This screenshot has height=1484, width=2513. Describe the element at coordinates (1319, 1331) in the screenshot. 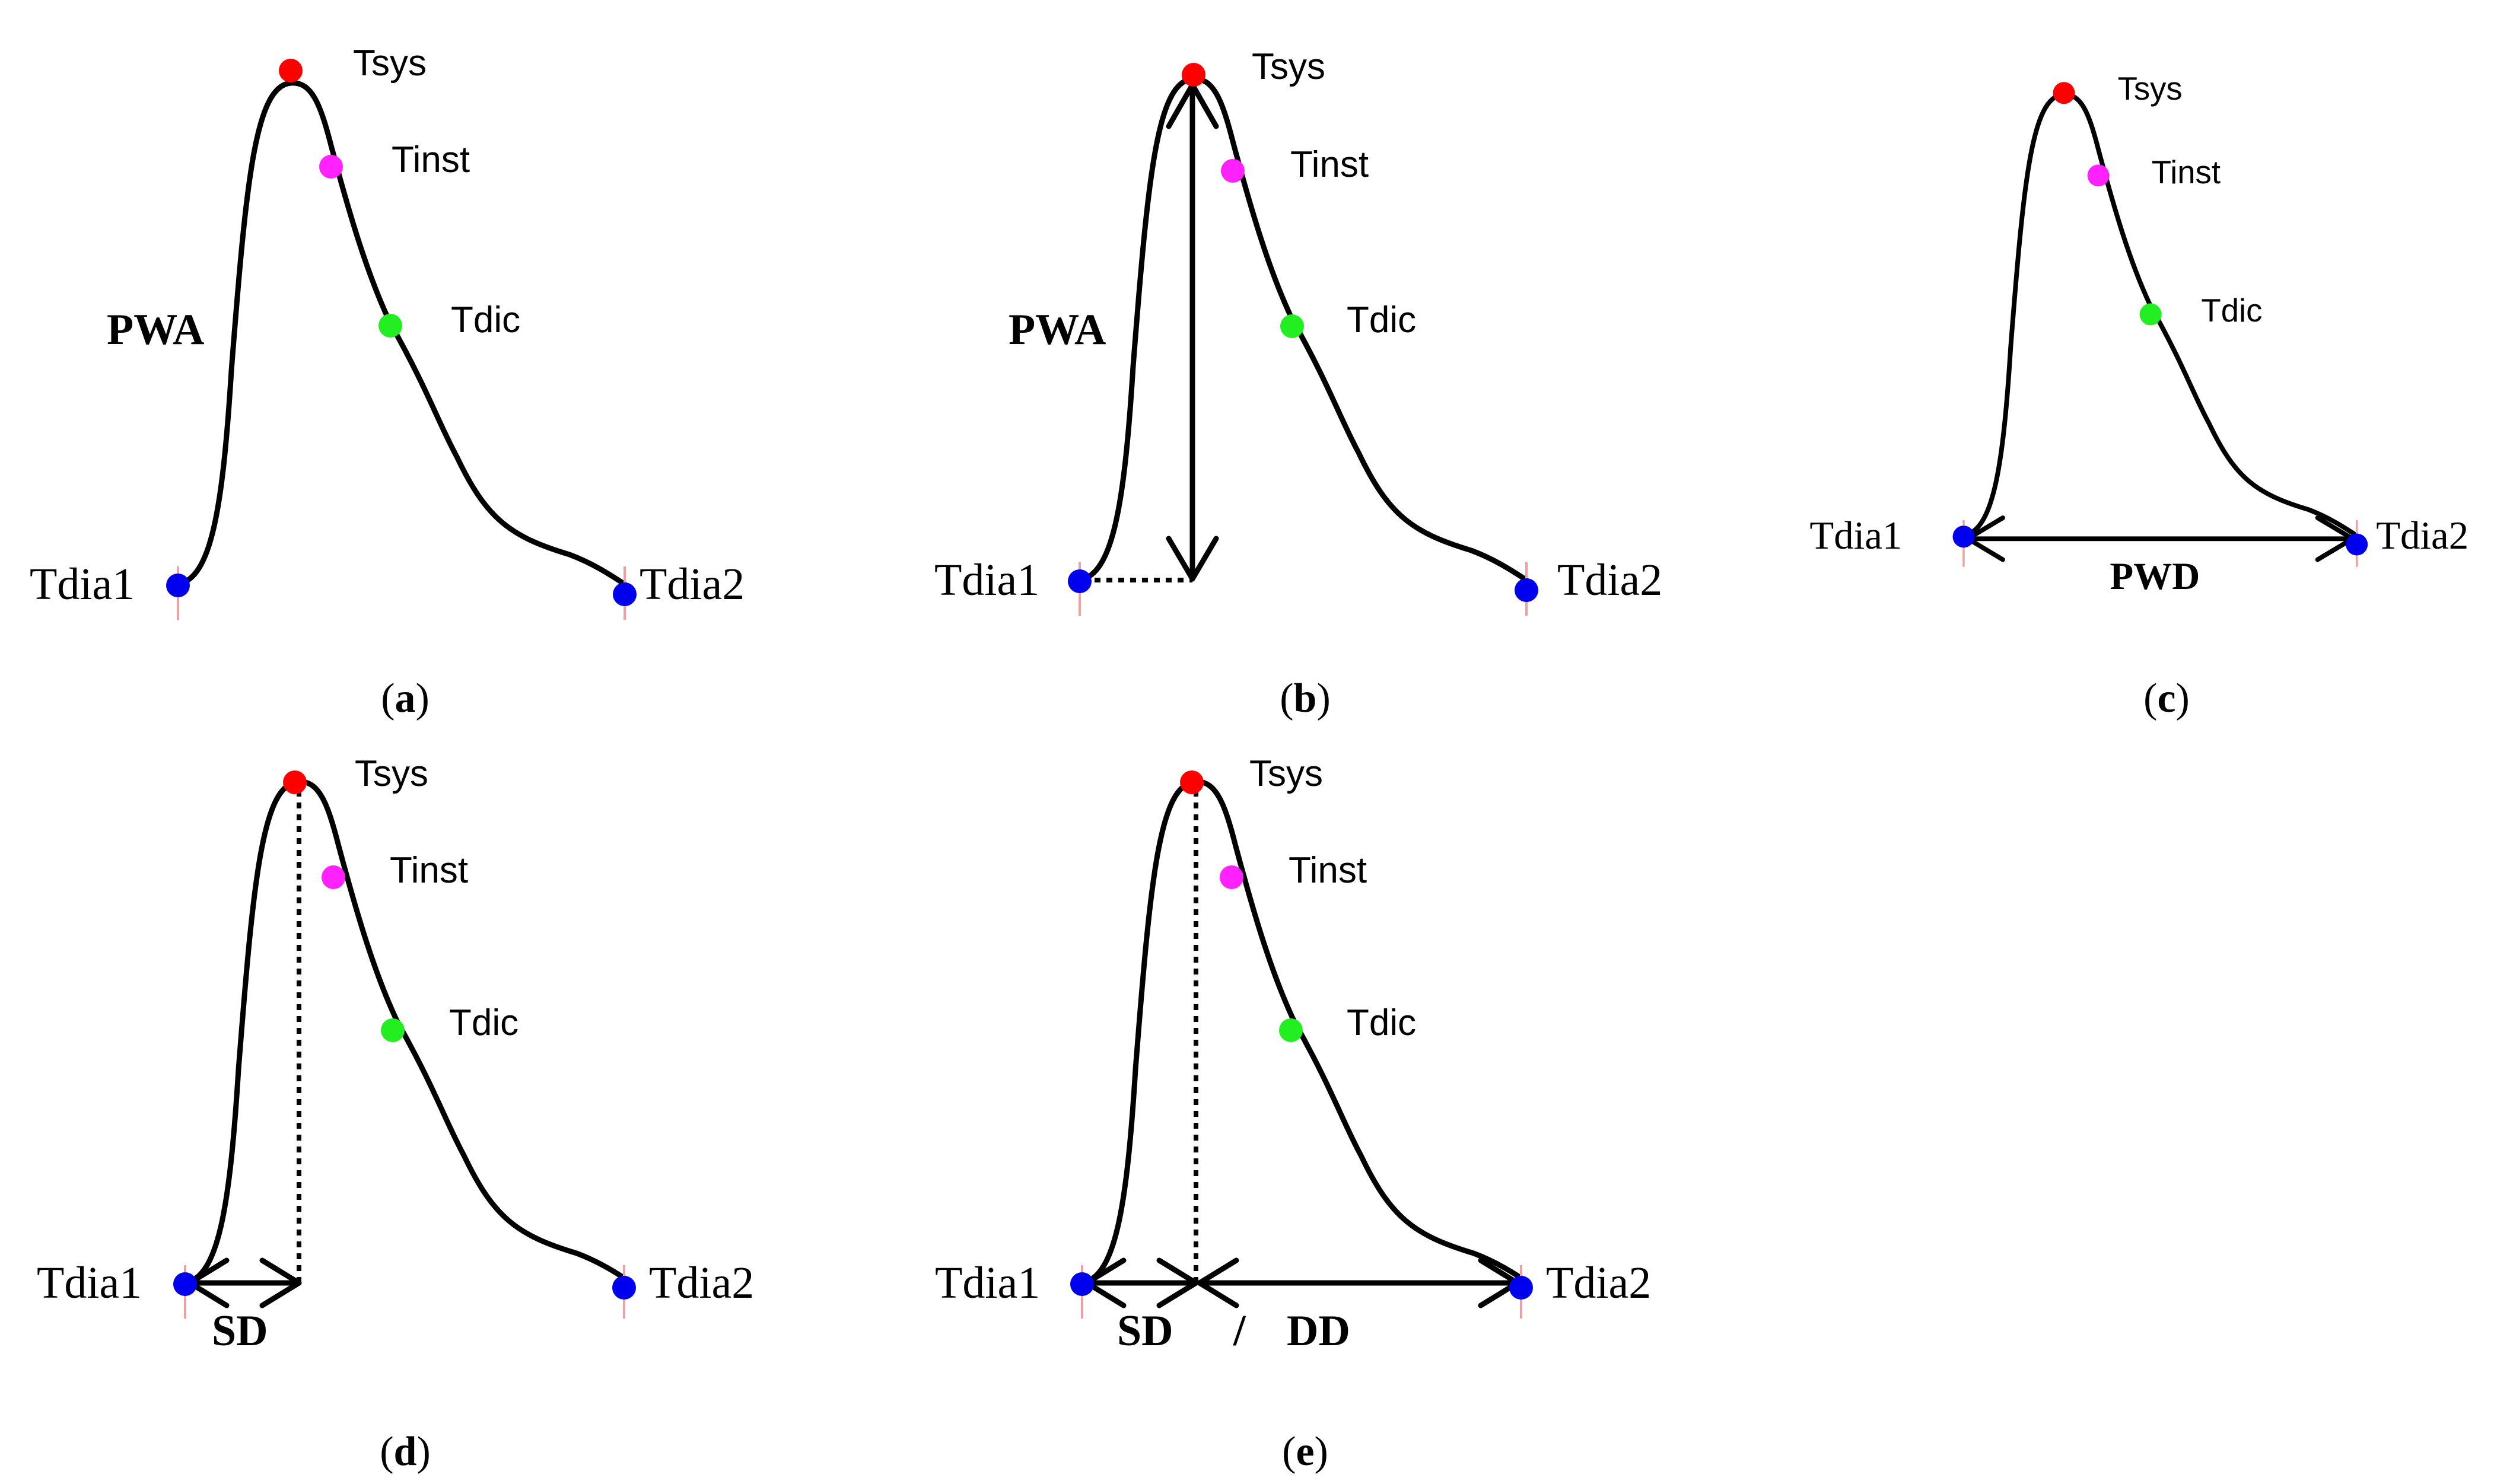

I see `dd-label: DD` at that location.